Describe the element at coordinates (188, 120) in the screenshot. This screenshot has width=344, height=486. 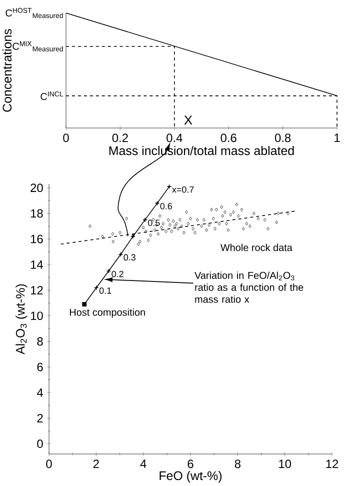
I see `annotation: X` at that location.